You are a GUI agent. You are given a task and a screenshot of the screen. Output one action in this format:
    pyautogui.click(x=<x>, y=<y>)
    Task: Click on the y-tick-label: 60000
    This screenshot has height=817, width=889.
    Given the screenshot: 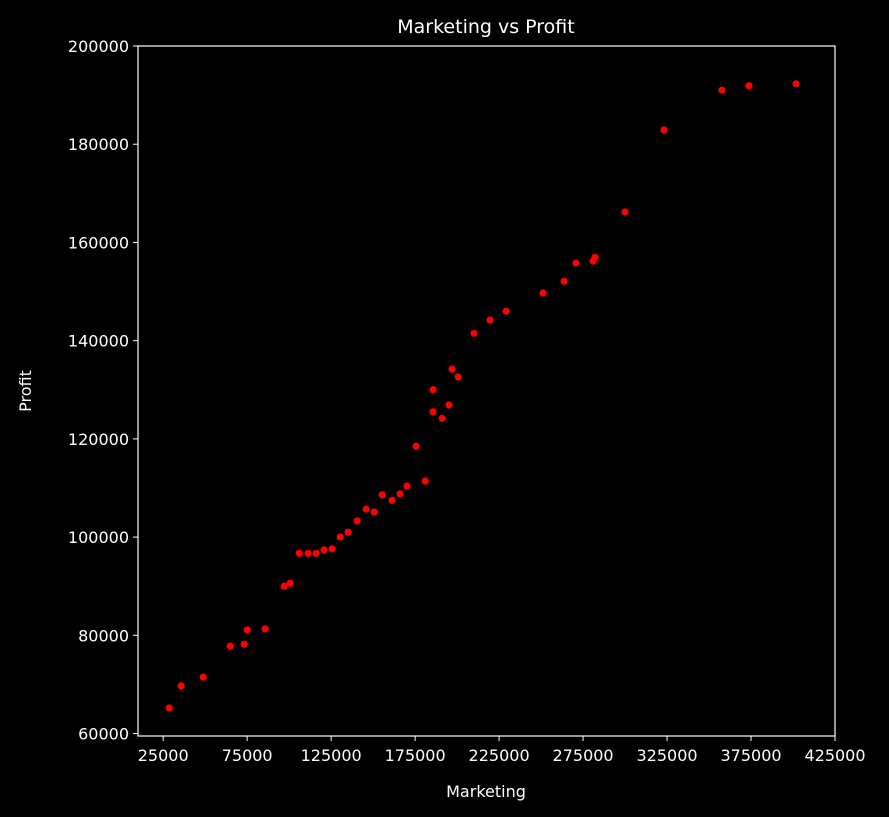 What is the action you would take?
    pyautogui.click(x=103, y=734)
    